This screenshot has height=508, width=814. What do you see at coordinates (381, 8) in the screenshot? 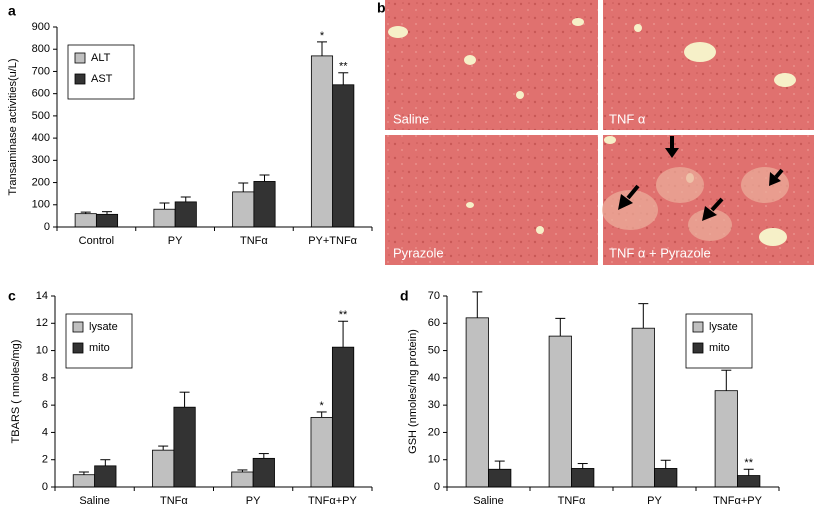
I see `panel-label: b` at bounding box center [381, 8].